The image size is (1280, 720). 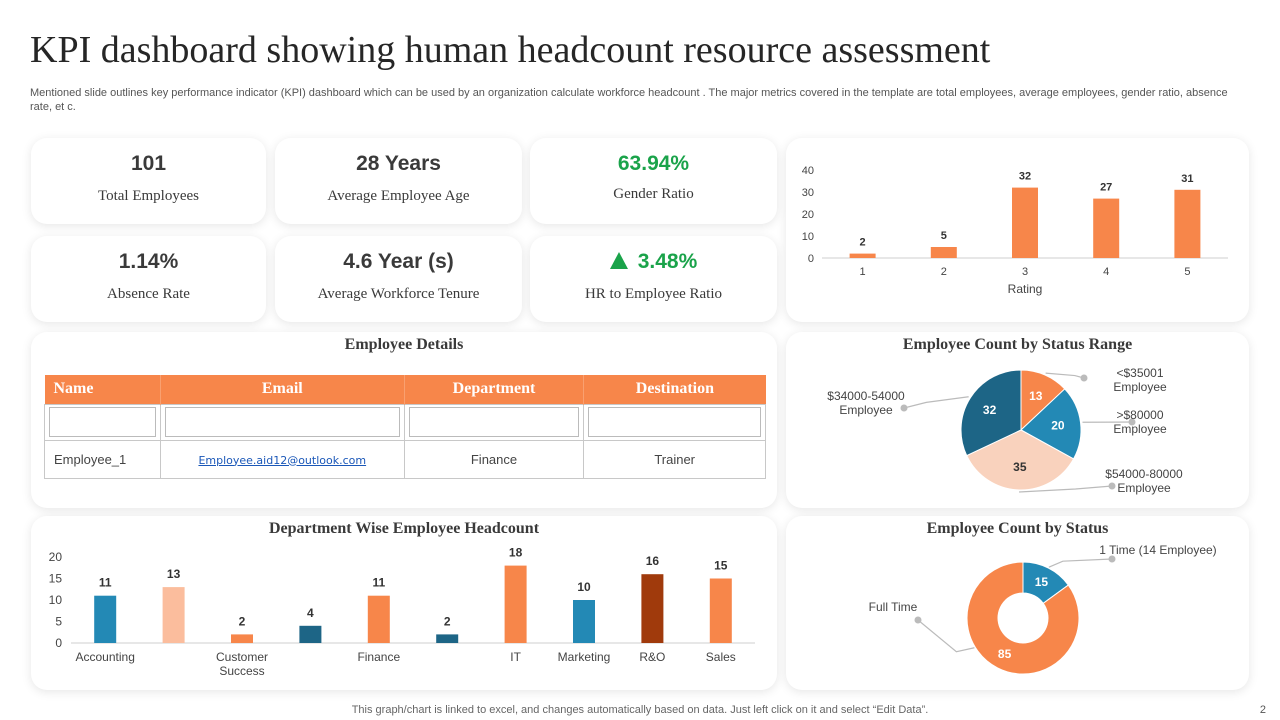 What do you see at coordinates (1187, 272) in the screenshot?
I see `x-tick-label: 5` at bounding box center [1187, 272].